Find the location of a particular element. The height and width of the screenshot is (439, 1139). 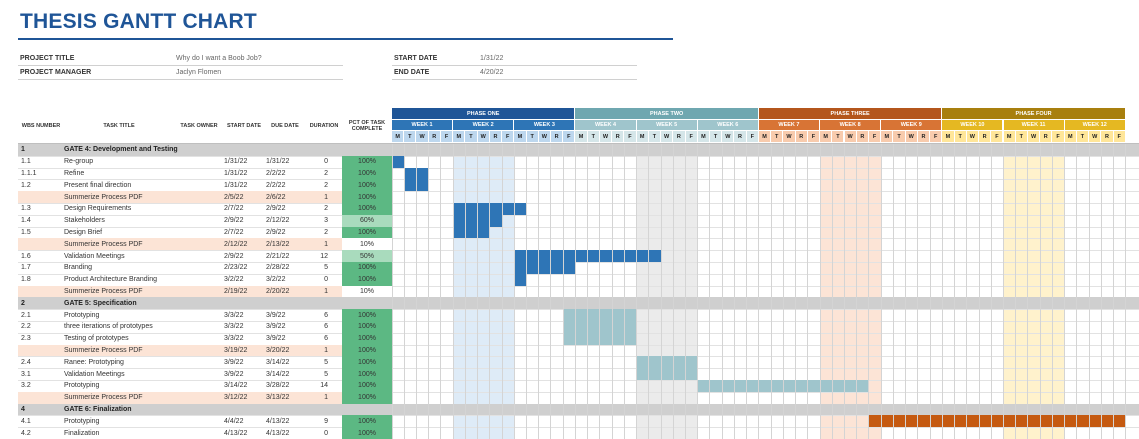

due-date-cell: 2/6/22 is located at coordinates (276, 197).